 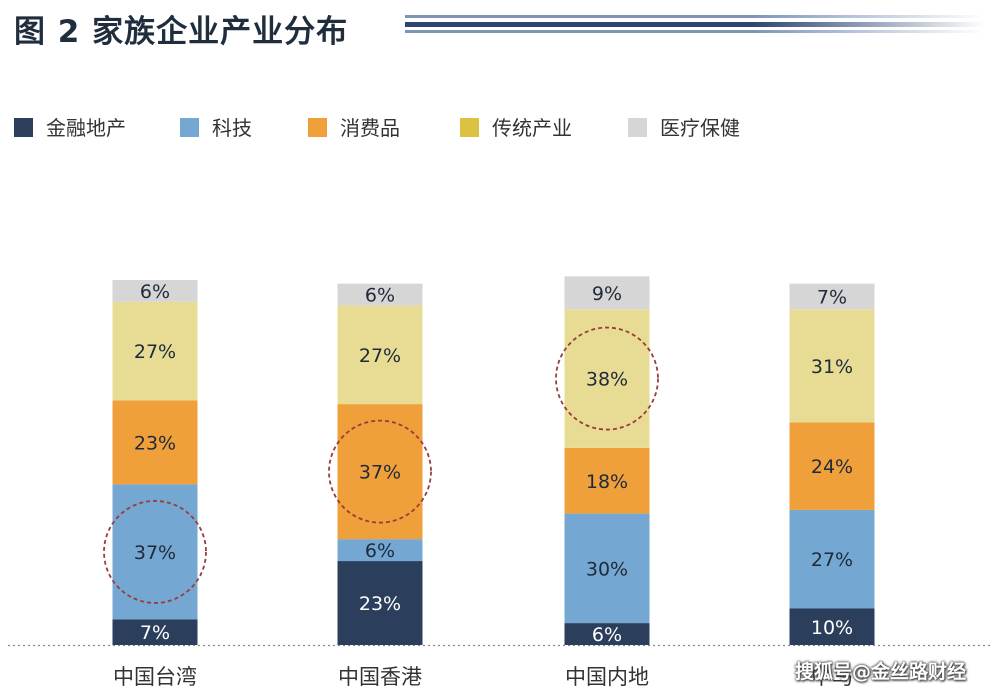 I want to click on category-label-2: 中国内地, so click(x=607, y=677).